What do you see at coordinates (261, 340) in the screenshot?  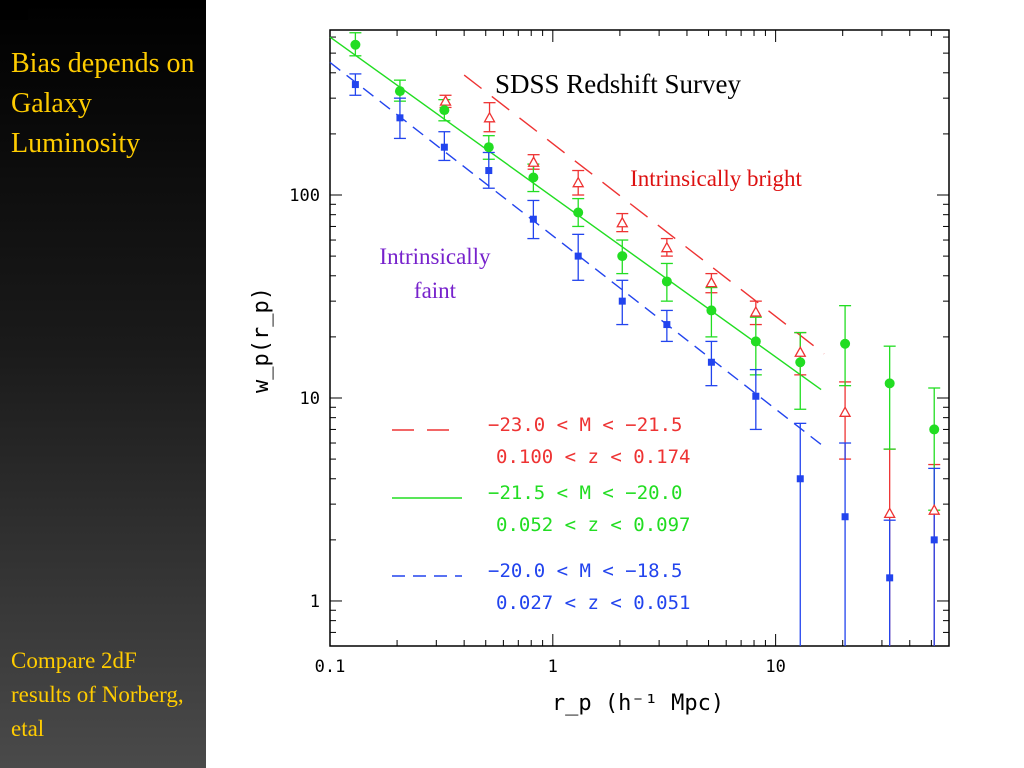 I see `y-axis-label: w_p(r_p)` at bounding box center [261, 340].